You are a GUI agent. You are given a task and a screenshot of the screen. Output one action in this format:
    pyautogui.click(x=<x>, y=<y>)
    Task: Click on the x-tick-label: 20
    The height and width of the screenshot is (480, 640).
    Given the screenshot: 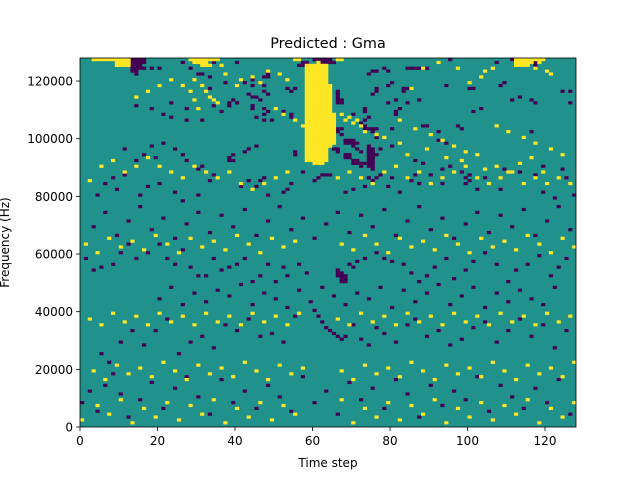 What is the action you would take?
    pyautogui.click(x=157, y=441)
    